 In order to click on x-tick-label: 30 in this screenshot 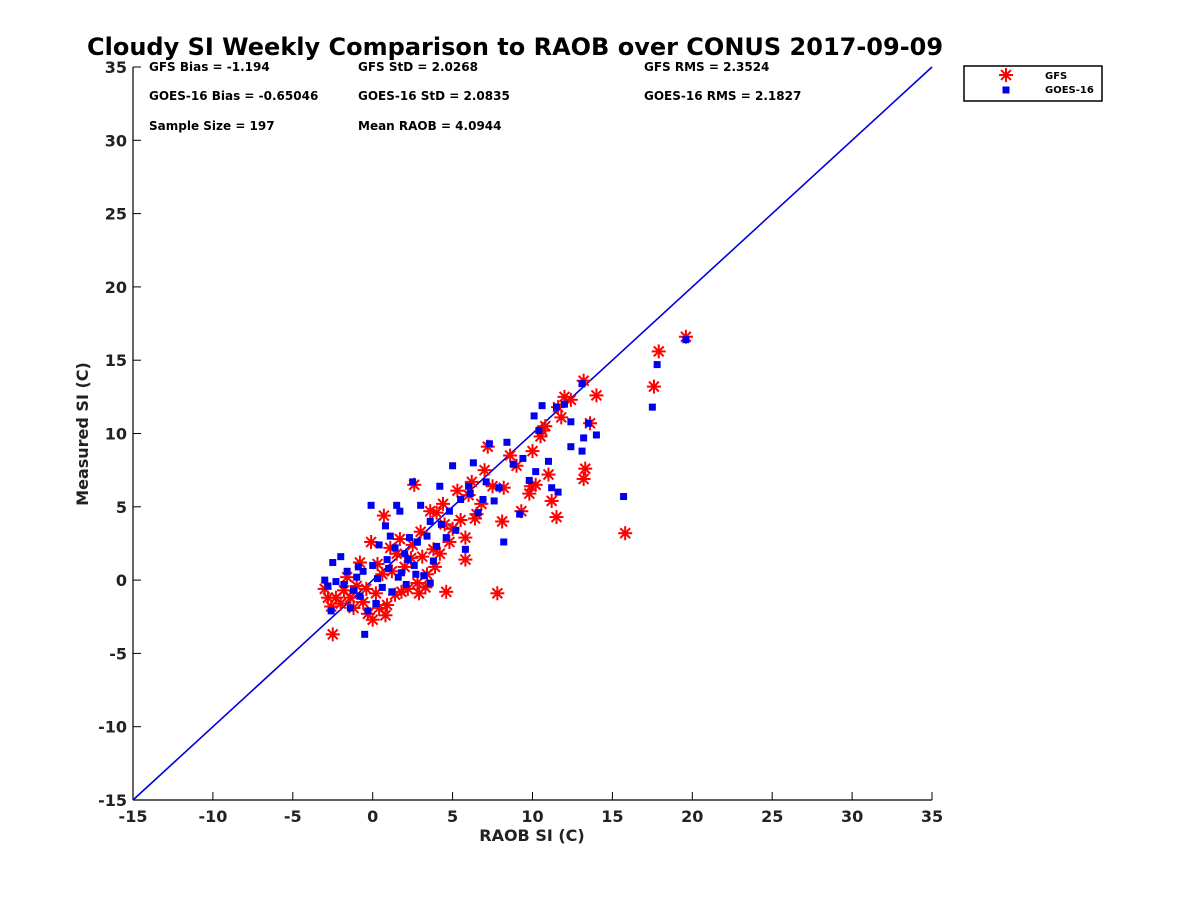, I will do `click(852, 816)`.